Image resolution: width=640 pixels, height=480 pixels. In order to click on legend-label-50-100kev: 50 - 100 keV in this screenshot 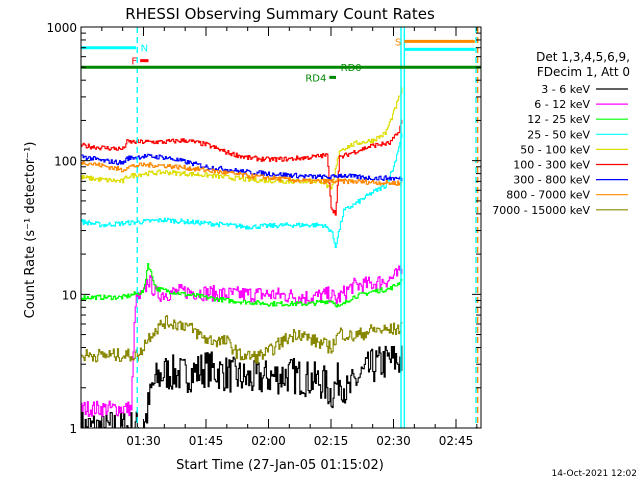, I will do `click(555, 149)`.